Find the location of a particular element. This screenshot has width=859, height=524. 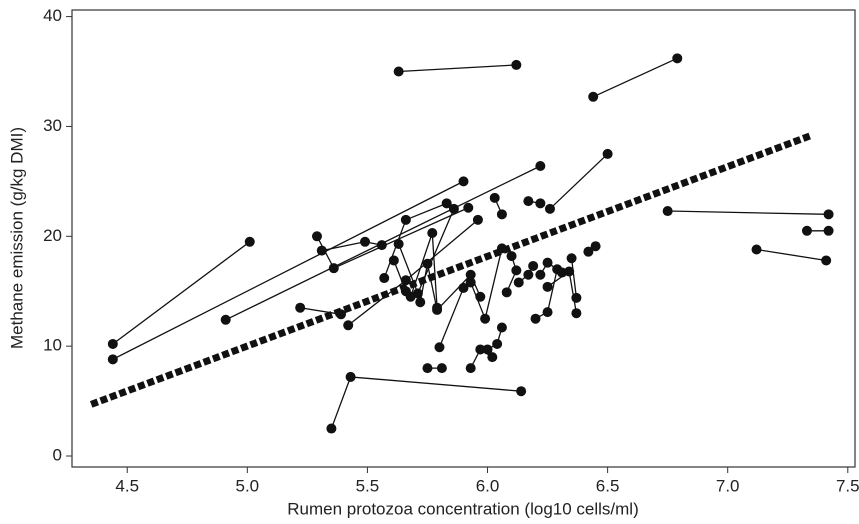

y-axis-label: Methane emission (g/kg DMI) is located at coordinates (16, 238).